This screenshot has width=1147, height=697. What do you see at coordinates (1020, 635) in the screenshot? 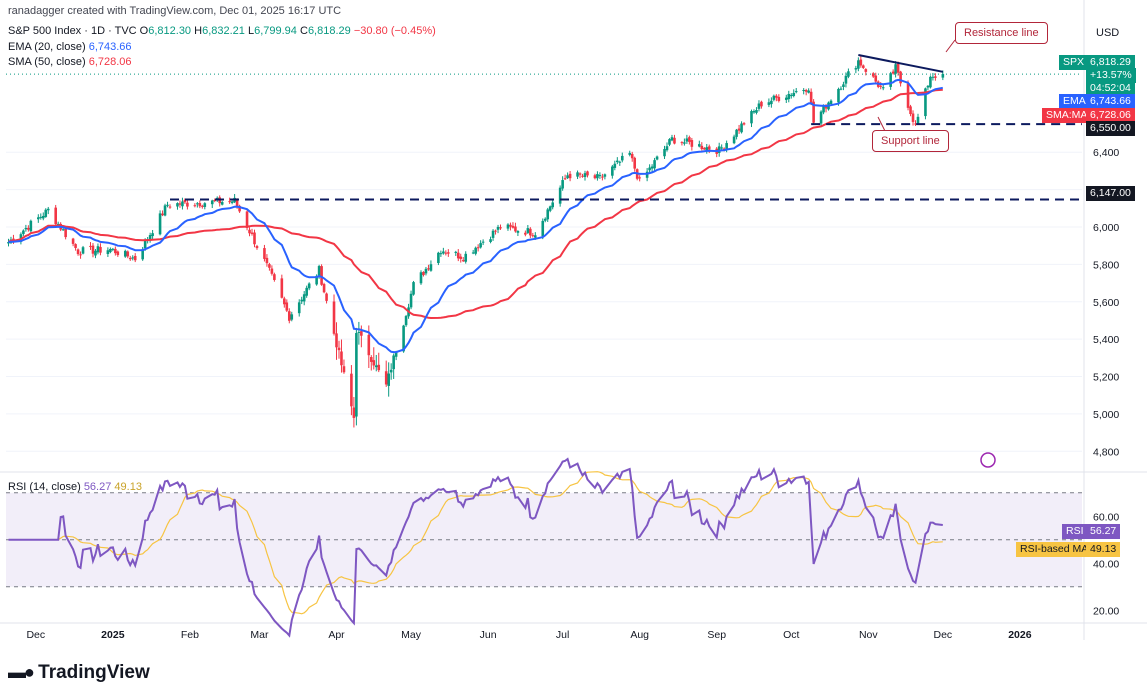
I see `time-tick-label: 2026` at bounding box center [1020, 635].